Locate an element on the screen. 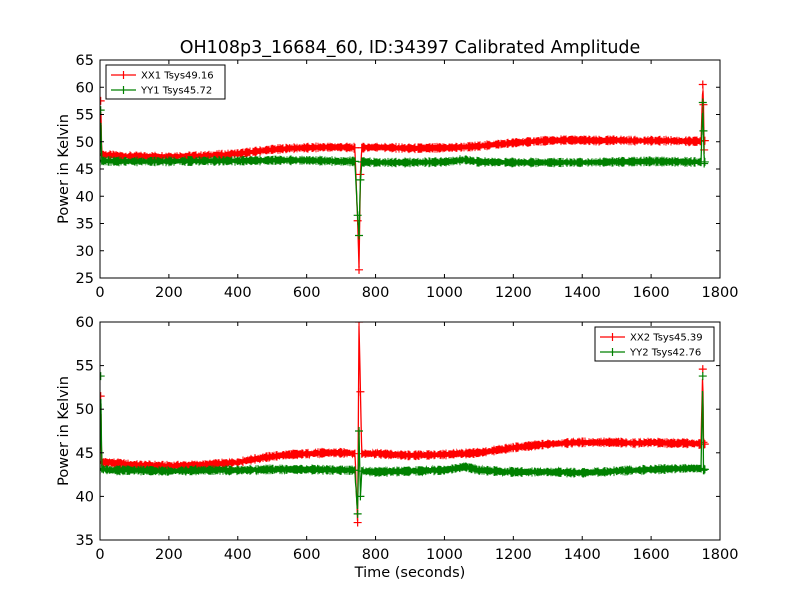 The image size is (800, 600). y-tick-label: 50 is located at coordinates (85, 410).